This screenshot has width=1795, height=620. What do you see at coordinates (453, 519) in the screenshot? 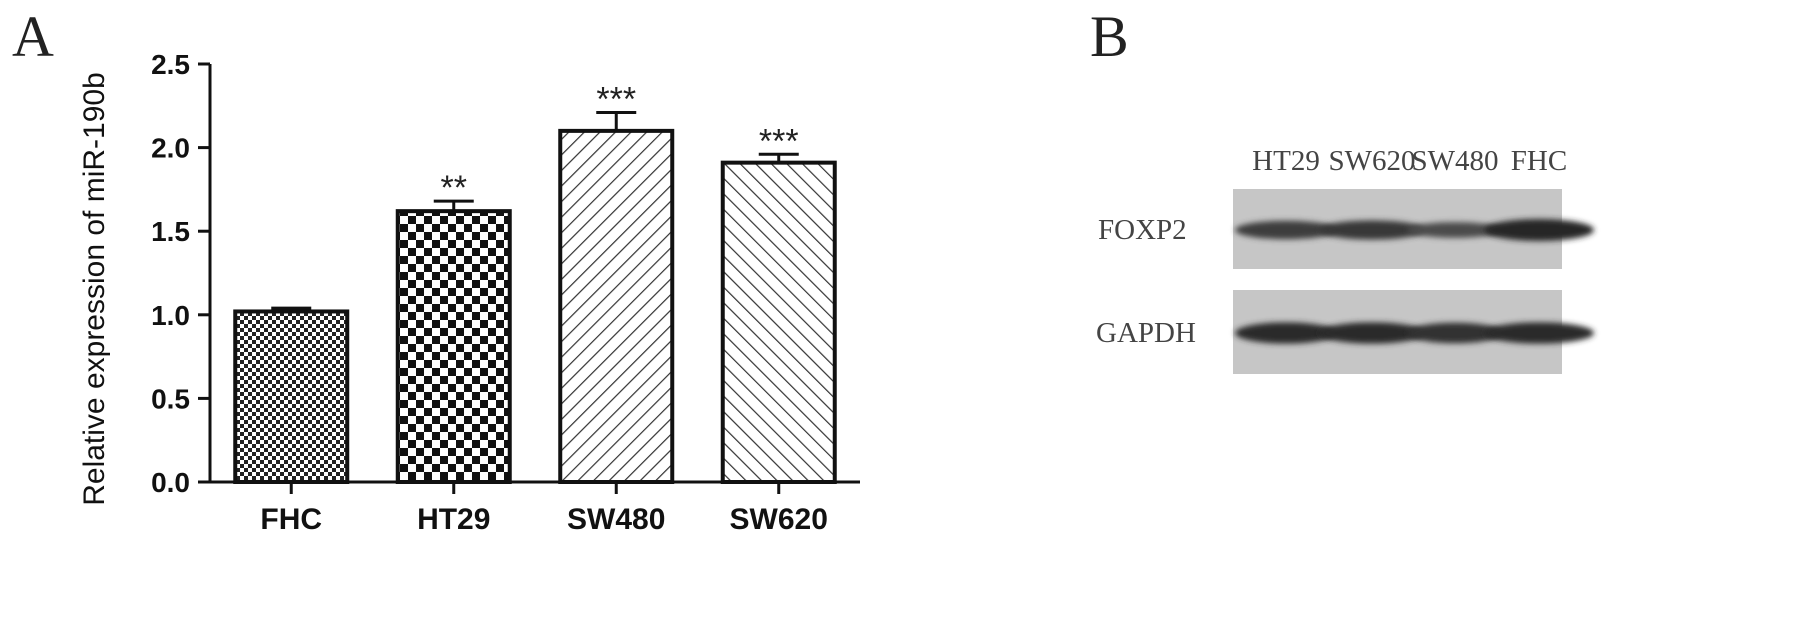
I see `x-tick-label: HT29` at bounding box center [453, 519].